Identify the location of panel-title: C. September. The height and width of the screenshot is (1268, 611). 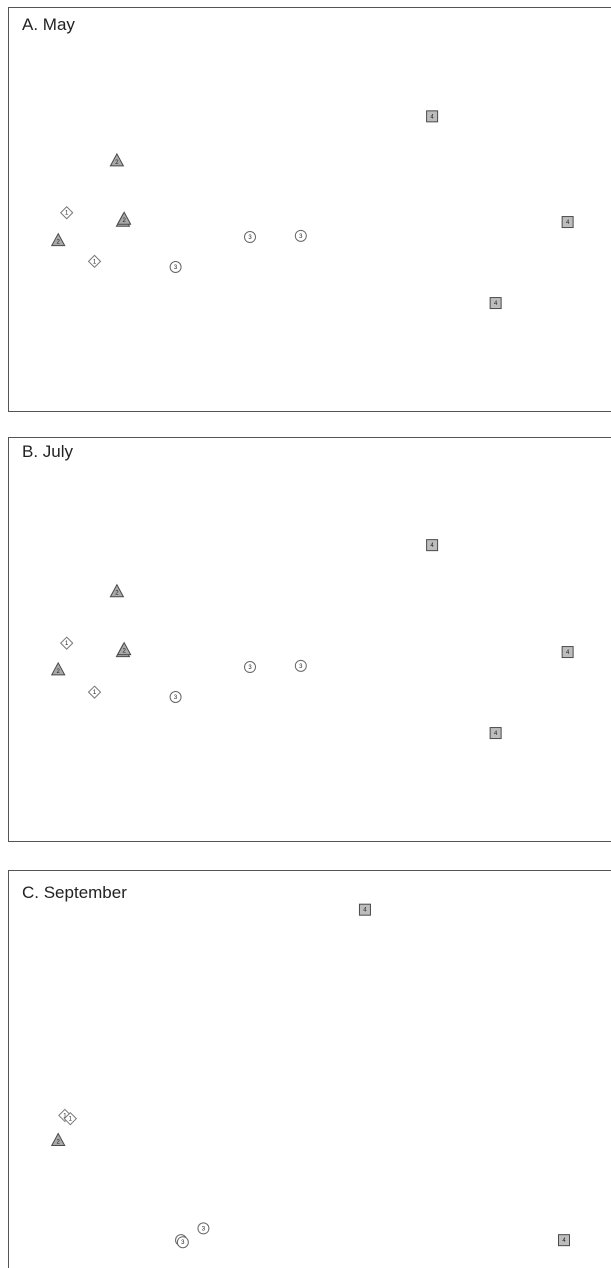
(74, 892).